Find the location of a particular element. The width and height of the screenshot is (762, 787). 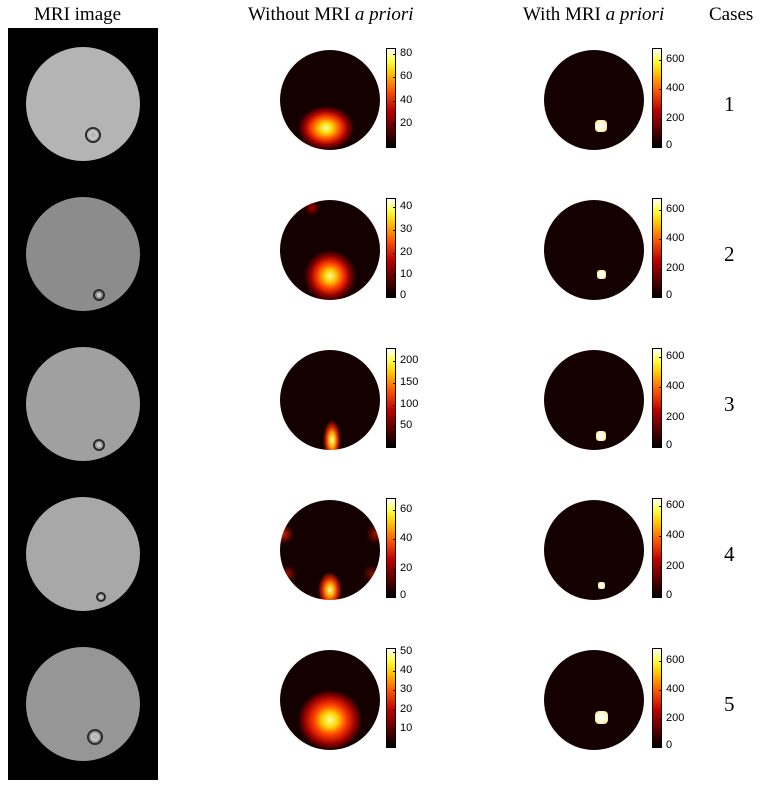

header-without-prefix: Without MRI is located at coordinates (301, 14).